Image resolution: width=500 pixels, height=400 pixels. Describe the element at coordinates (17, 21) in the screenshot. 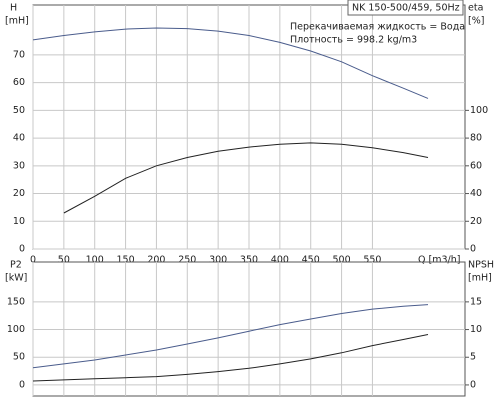

I see `y-axis-unit: [mH]` at that location.